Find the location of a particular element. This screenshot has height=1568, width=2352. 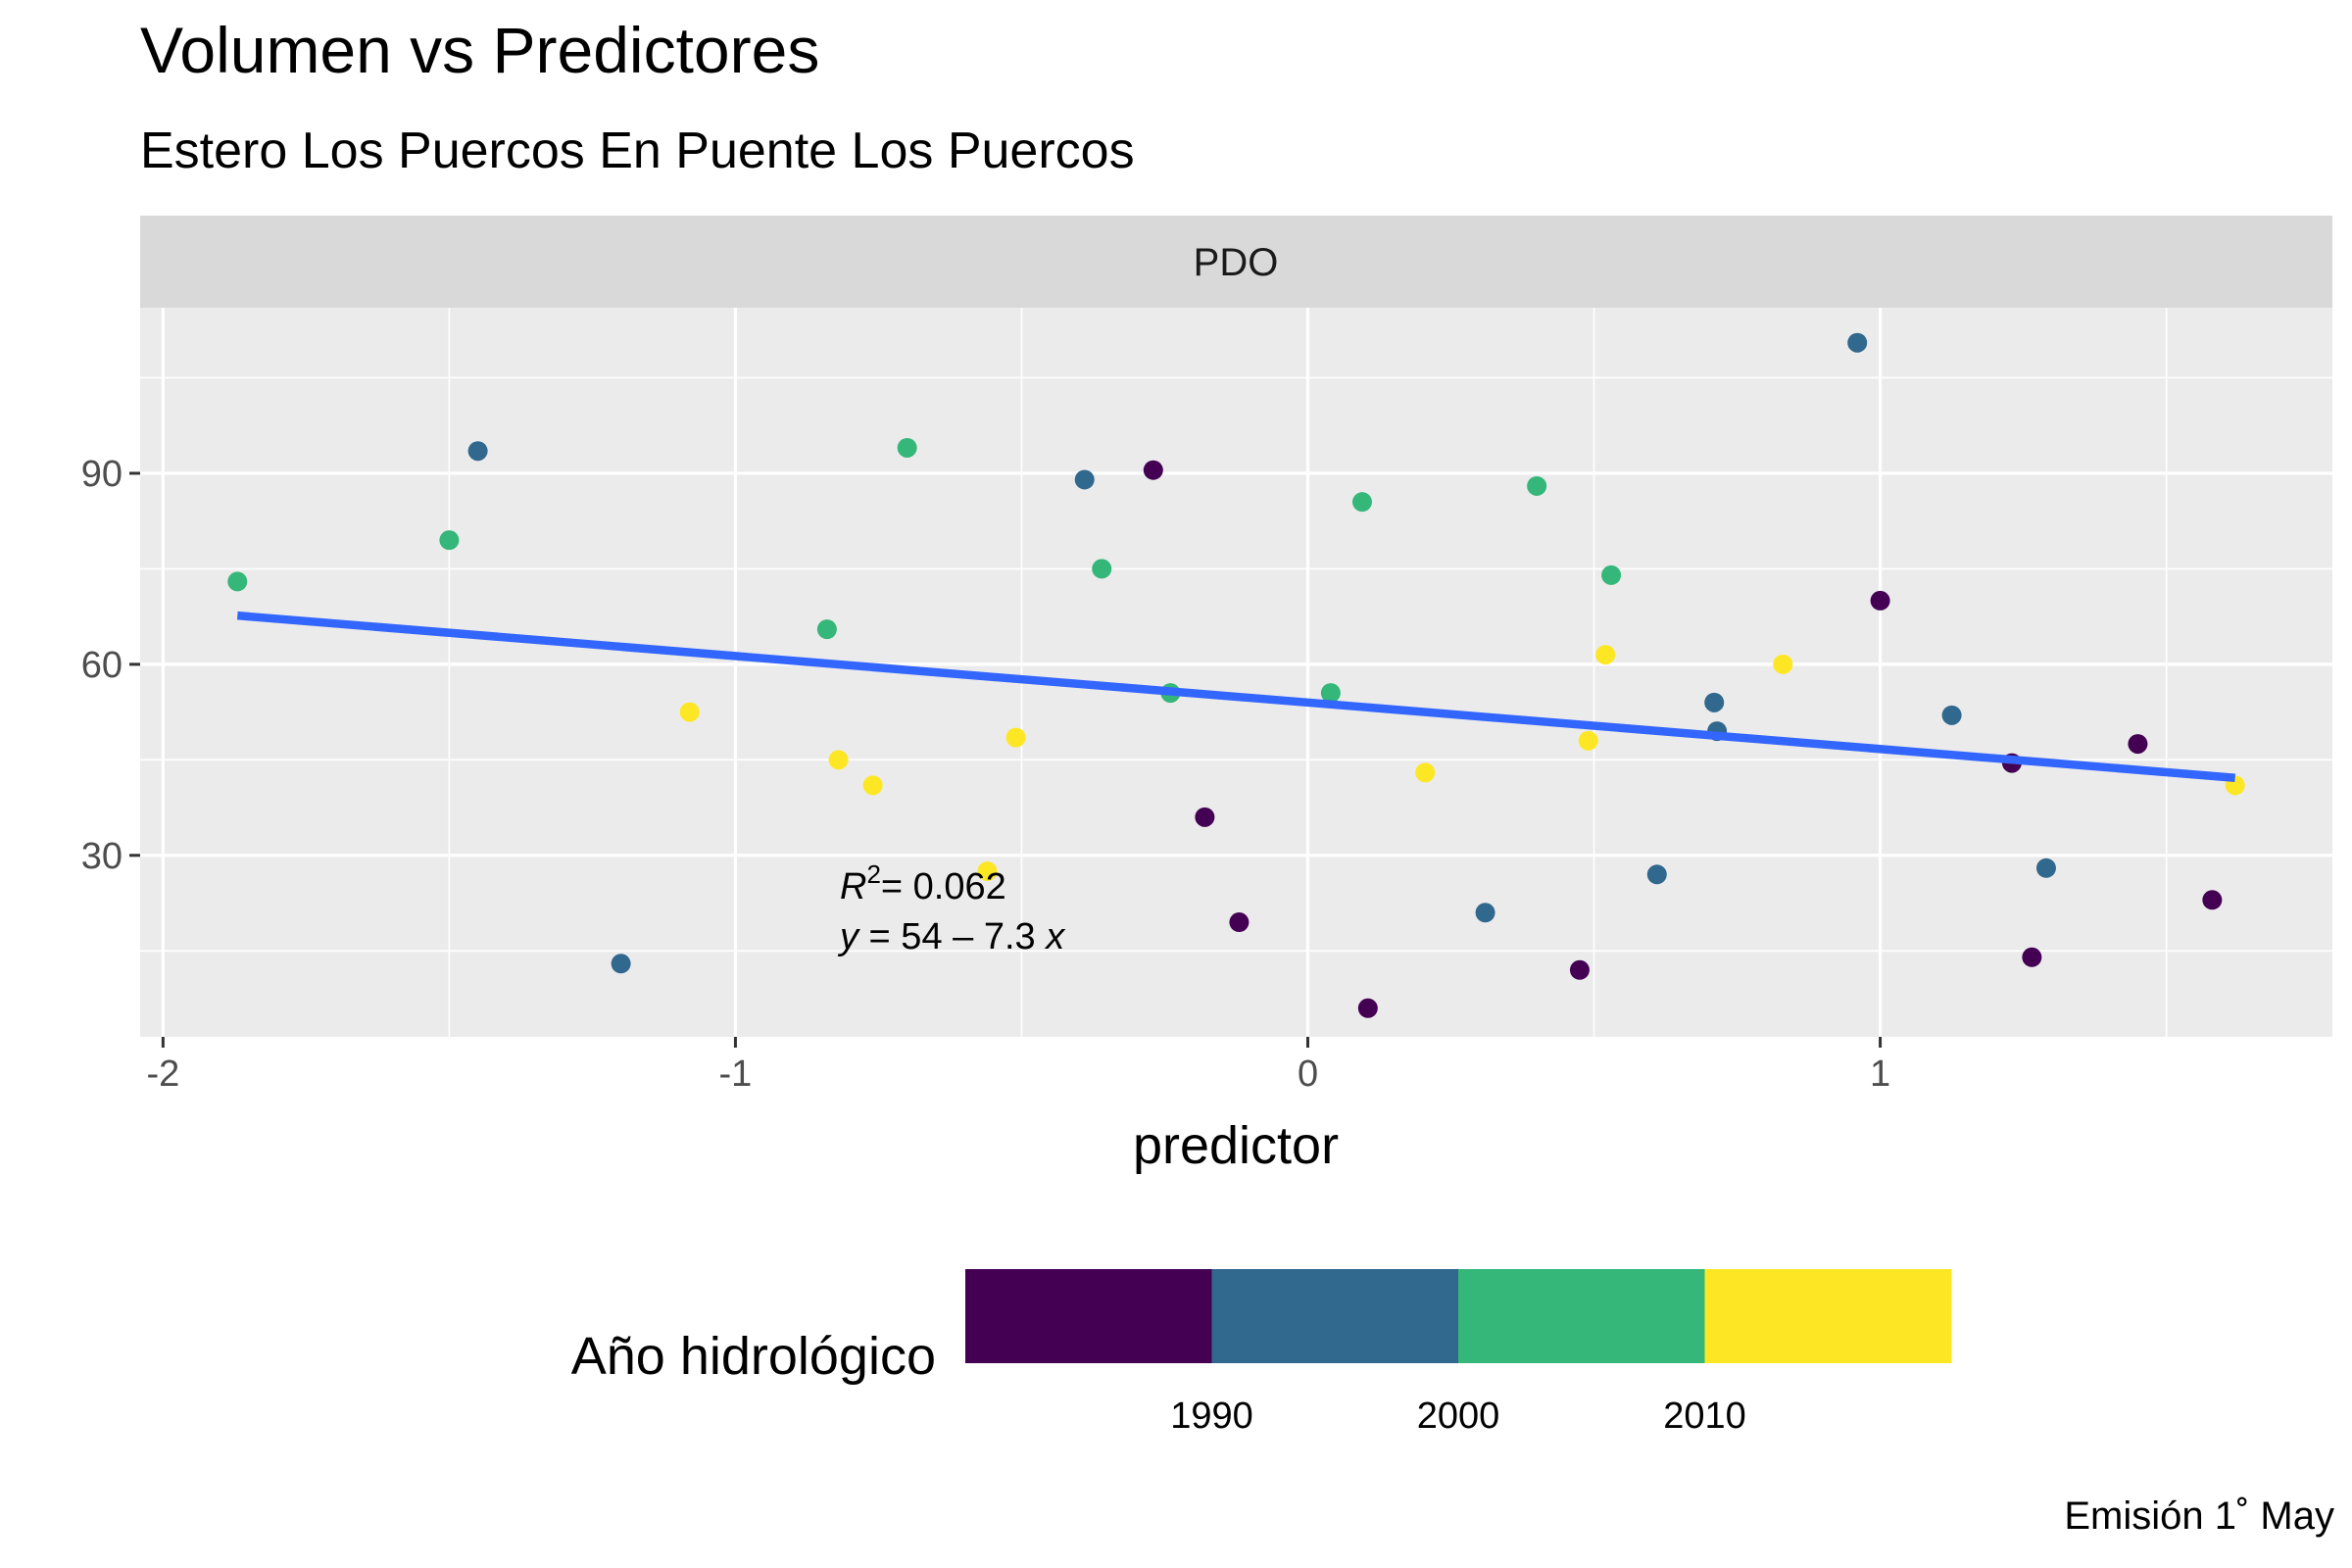

x-tick-label: -1 is located at coordinates (736, 1074).